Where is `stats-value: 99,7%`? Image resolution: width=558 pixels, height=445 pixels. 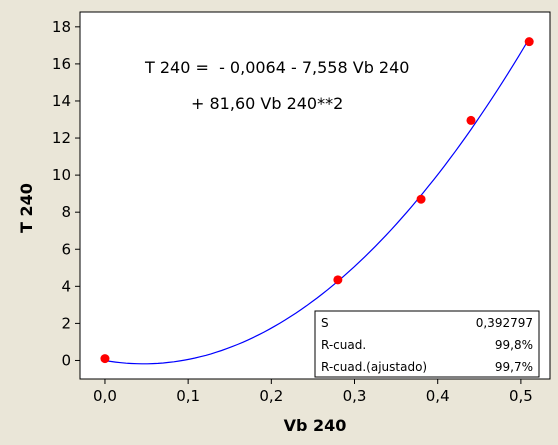
stats-value: 99,7% is located at coordinates (514, 367).